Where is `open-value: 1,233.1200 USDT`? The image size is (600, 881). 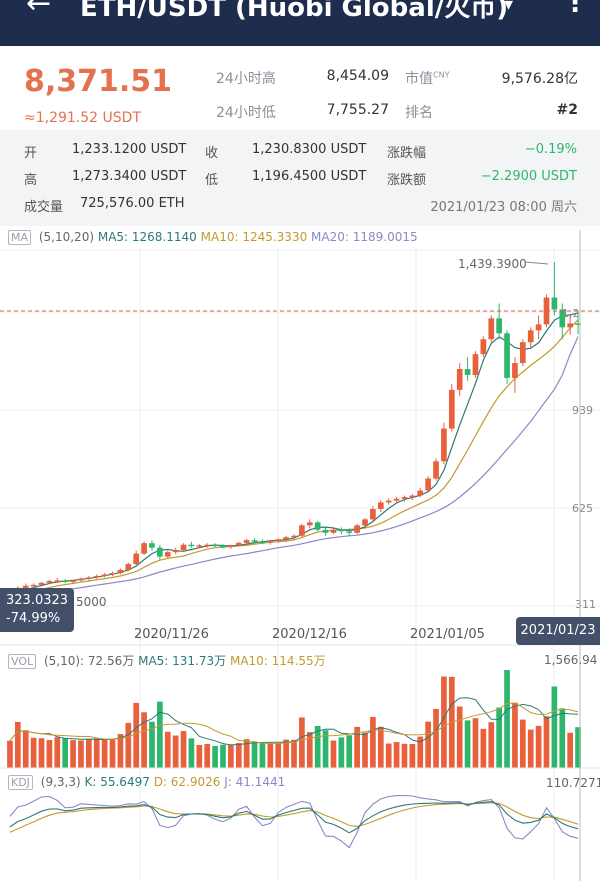 open-value: 1,233.1200 USDT is located at coordinates (129, 149).